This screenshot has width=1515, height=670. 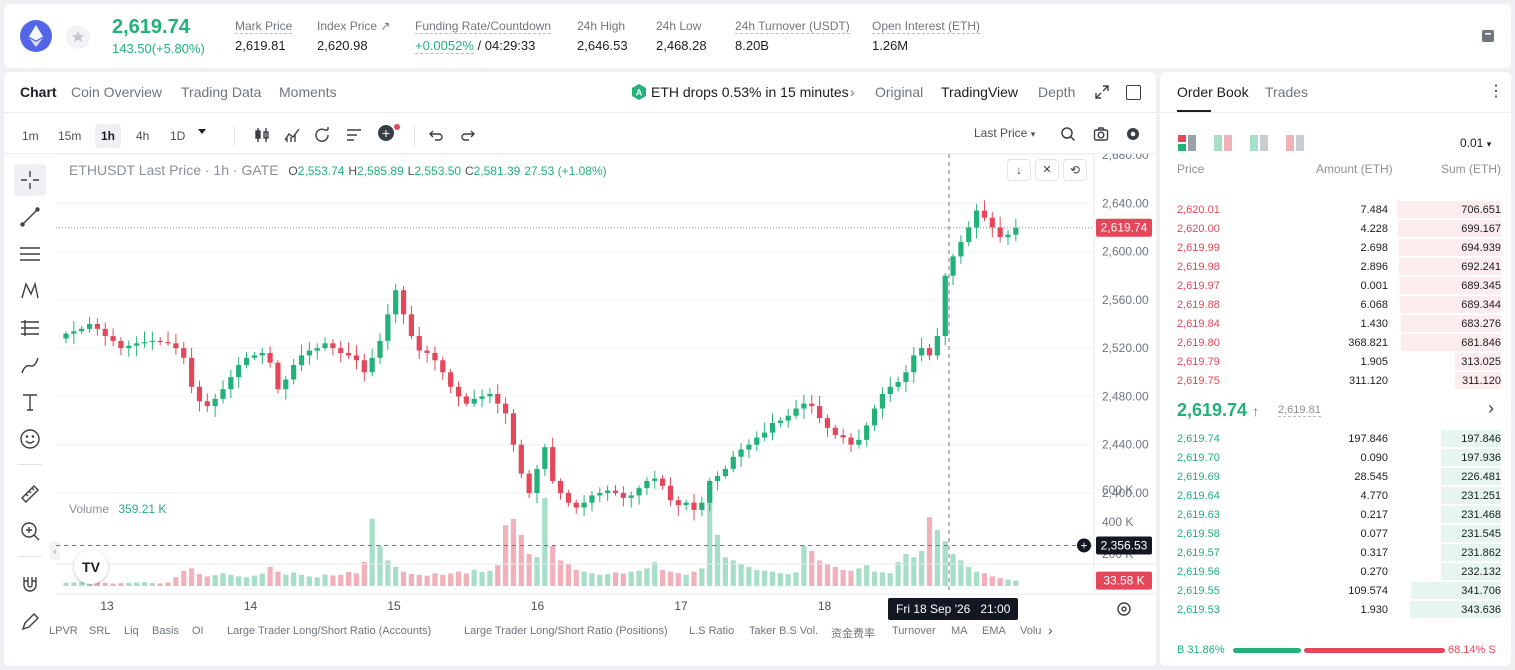 What do you see at coordinates (322, 137) in the screenshot?
I see `refresh-icon` at bounding box center [322, 137].